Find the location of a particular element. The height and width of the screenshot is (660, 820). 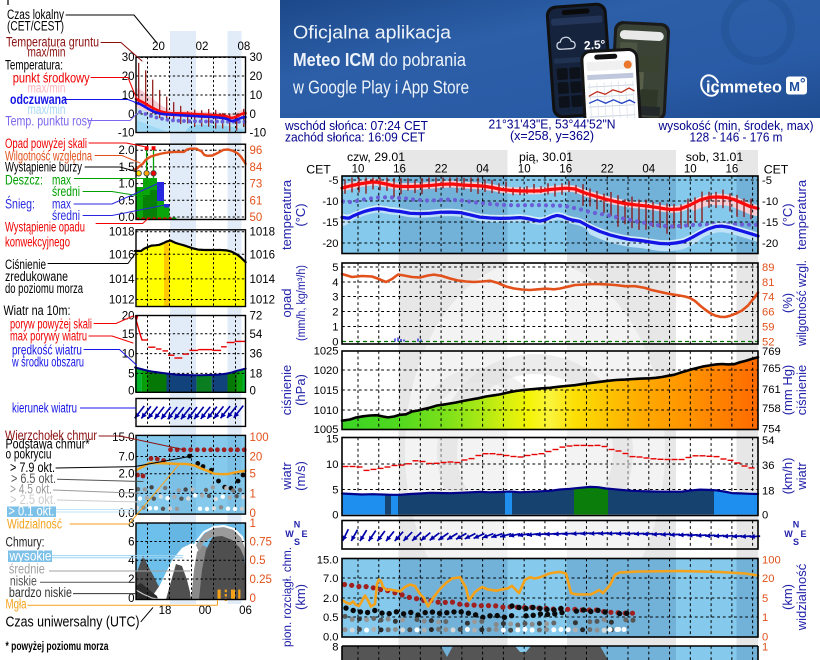

svg-text: poryw powyżej skali is located at coordinates (51, 324).